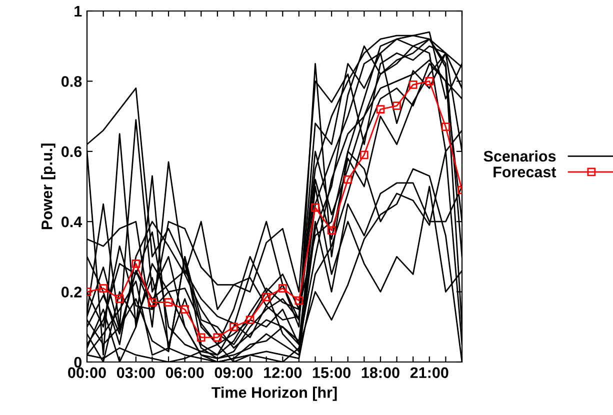 This screenshot has height=415, width=613. I want to click on x-tick-label: 09:00, so click(233, 372).